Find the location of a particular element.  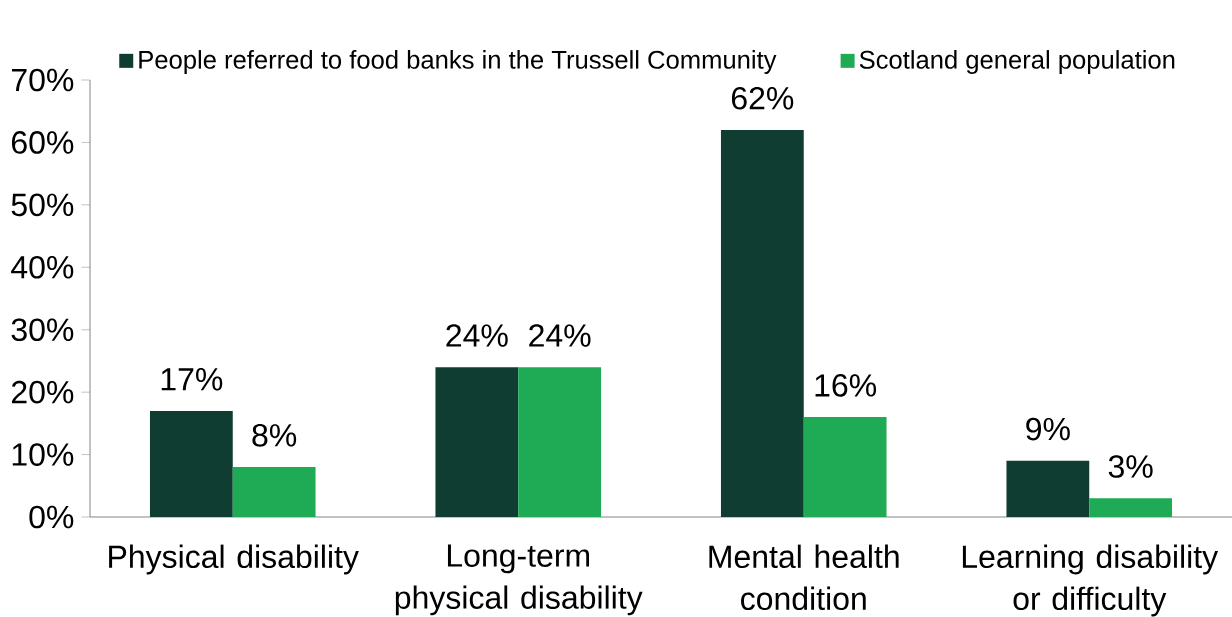

data-label: 17% is located at coordinates (192, 379).